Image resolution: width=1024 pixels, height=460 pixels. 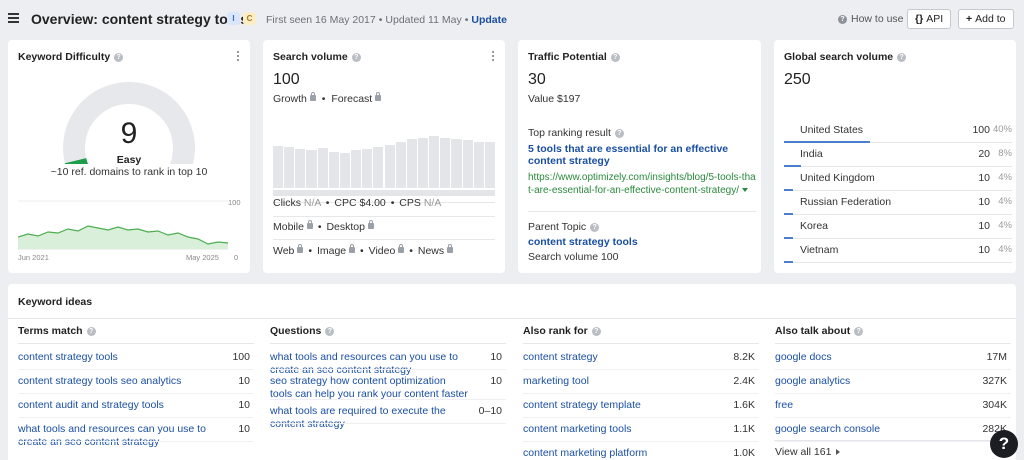 What do you see at coordinates (284, 251) in the screenshot?
I see `web-label: Web` at bounding box center [284, 251].